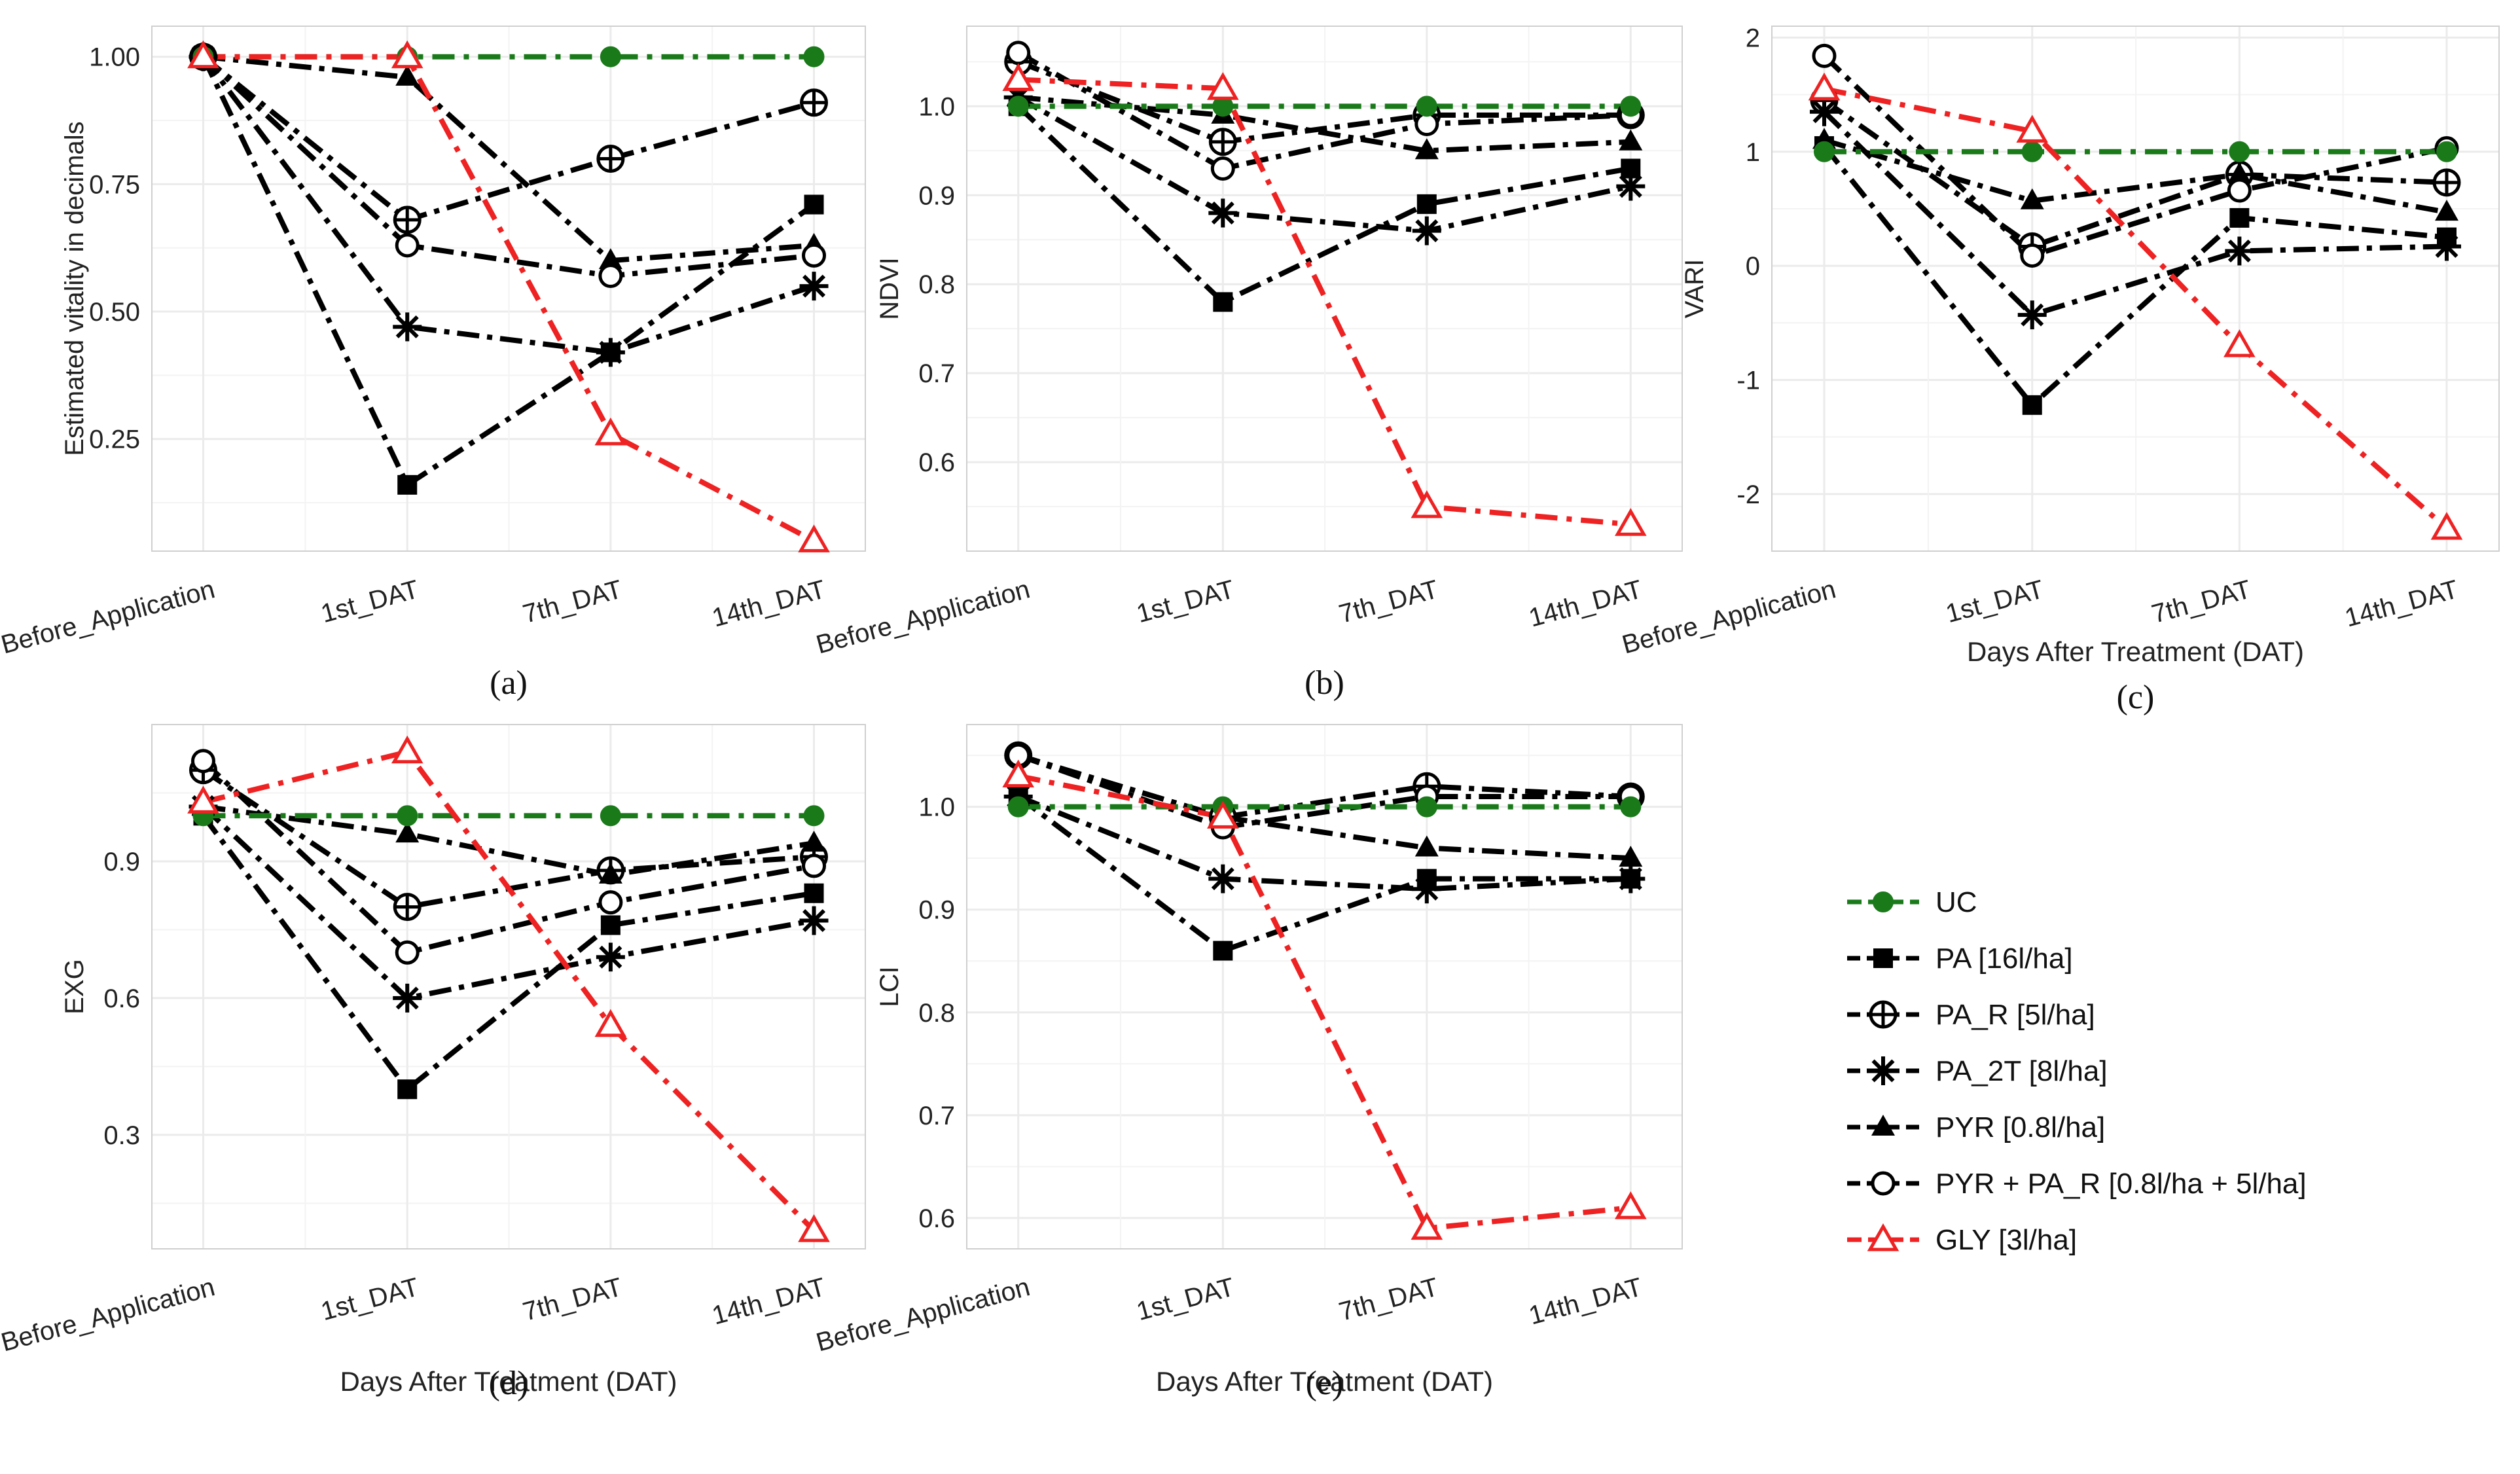  Describe the element at coordinates (114, 312) in the screenshot. I see `y-tick-label: 0.50` at that location.